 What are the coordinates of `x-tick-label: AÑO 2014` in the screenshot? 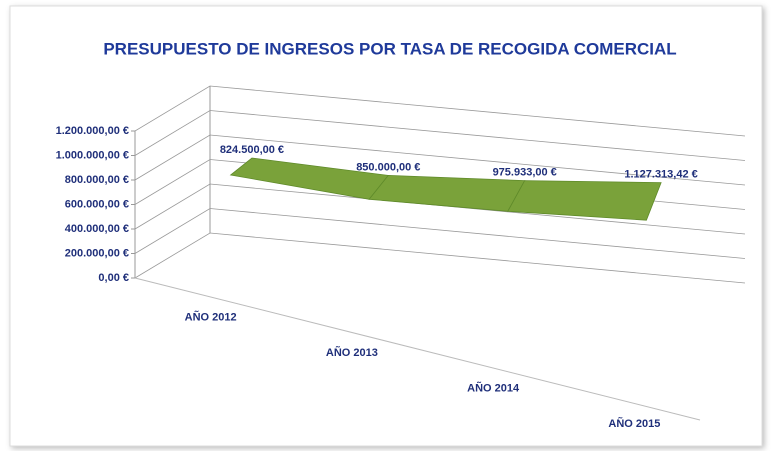 It's located at (493, 388).